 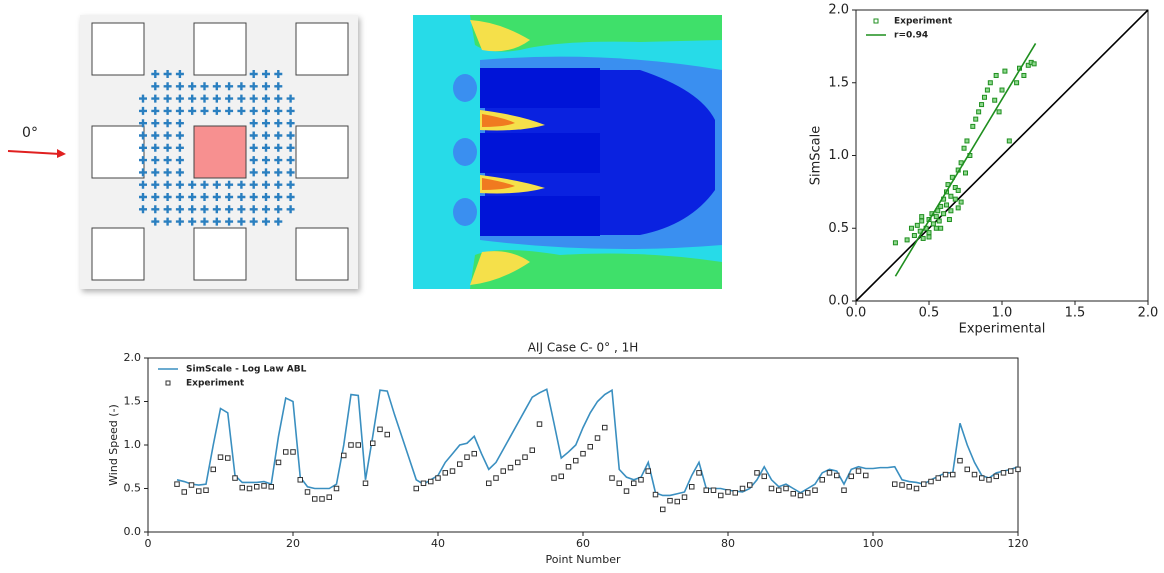 I want to click on contour-band, so click(x=596, y=269).